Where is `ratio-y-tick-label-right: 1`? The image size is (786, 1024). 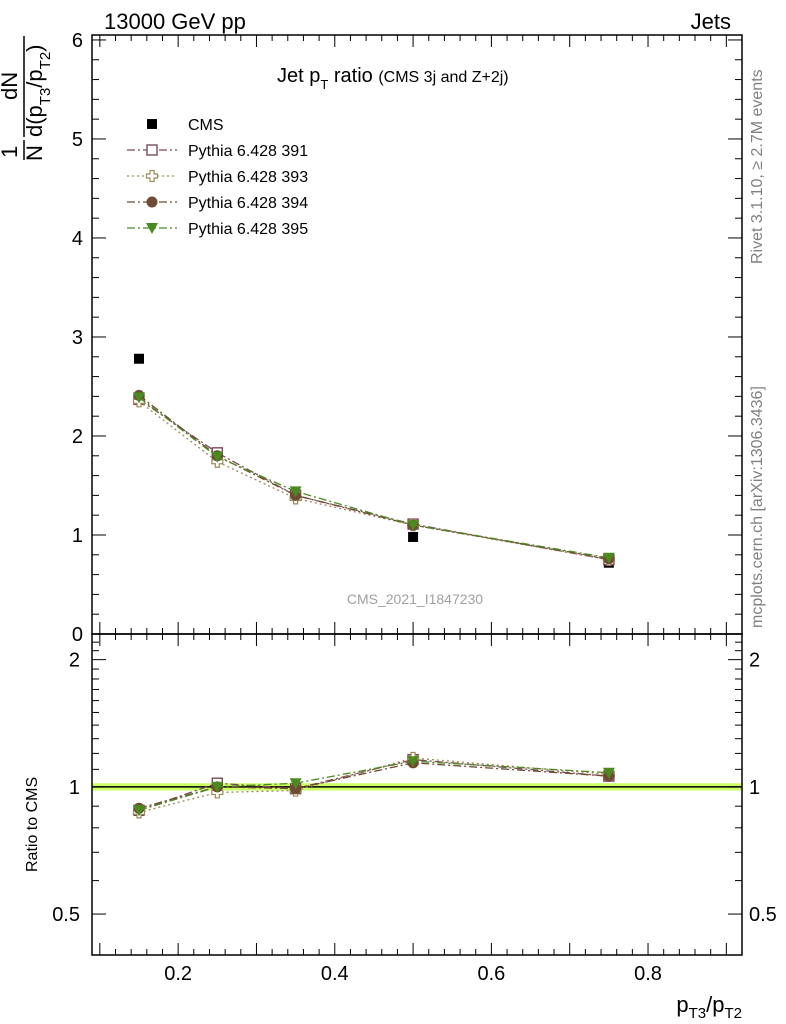
ratio-y-tick-label-right: 1 is located at coordinates (754, 788).